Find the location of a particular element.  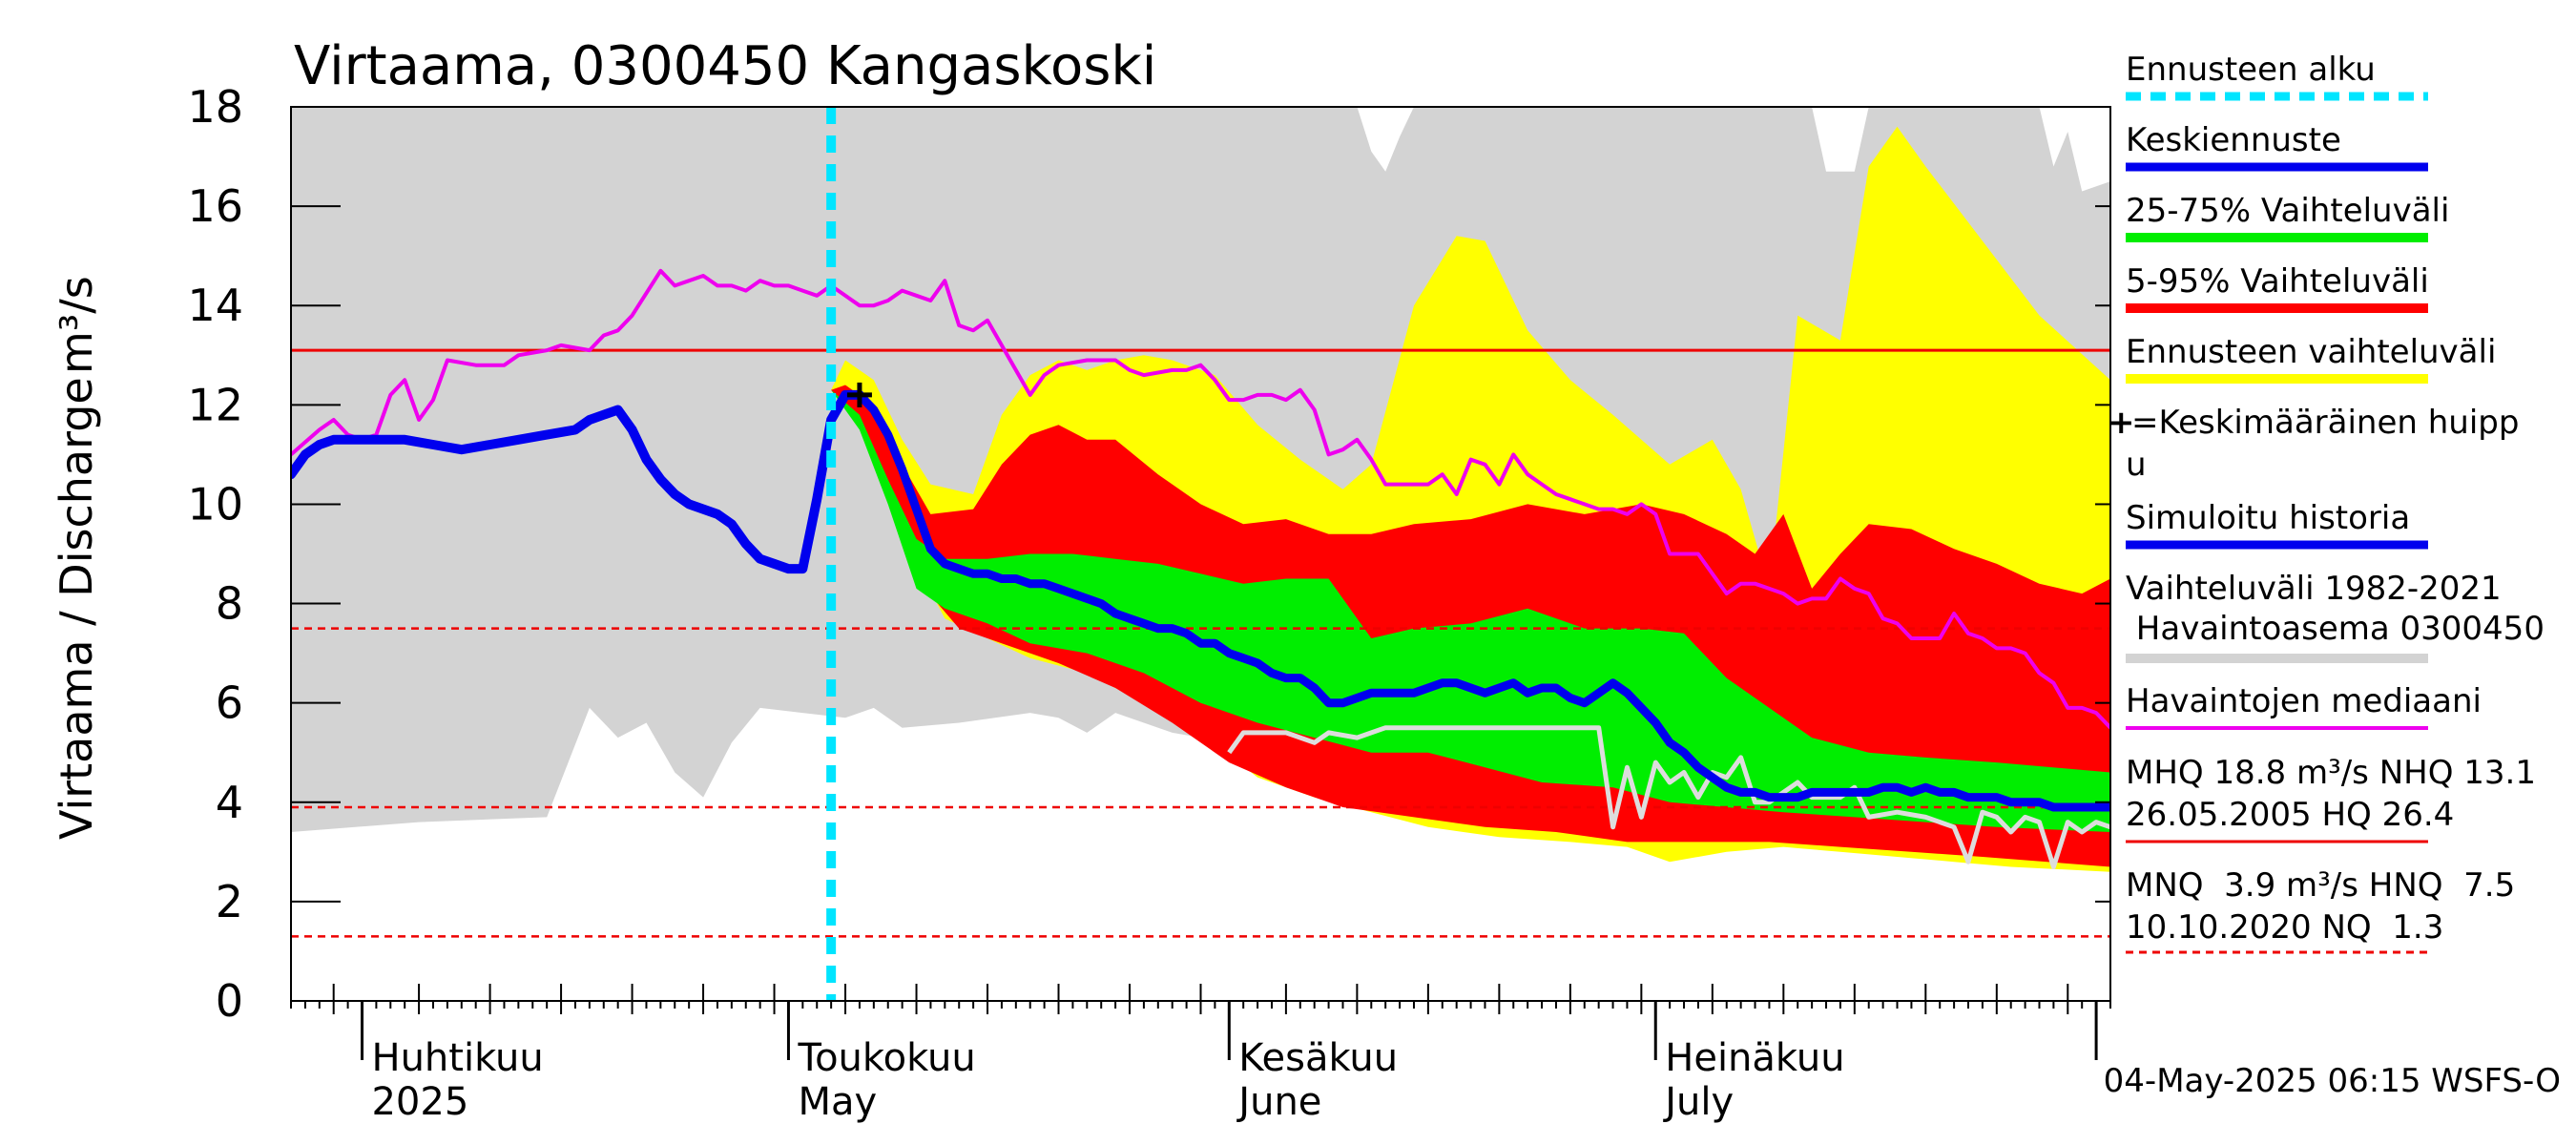

legend-mhq-label-2: 26.05.2005 HQ 26.4 is located at coordinates (2290, 815).